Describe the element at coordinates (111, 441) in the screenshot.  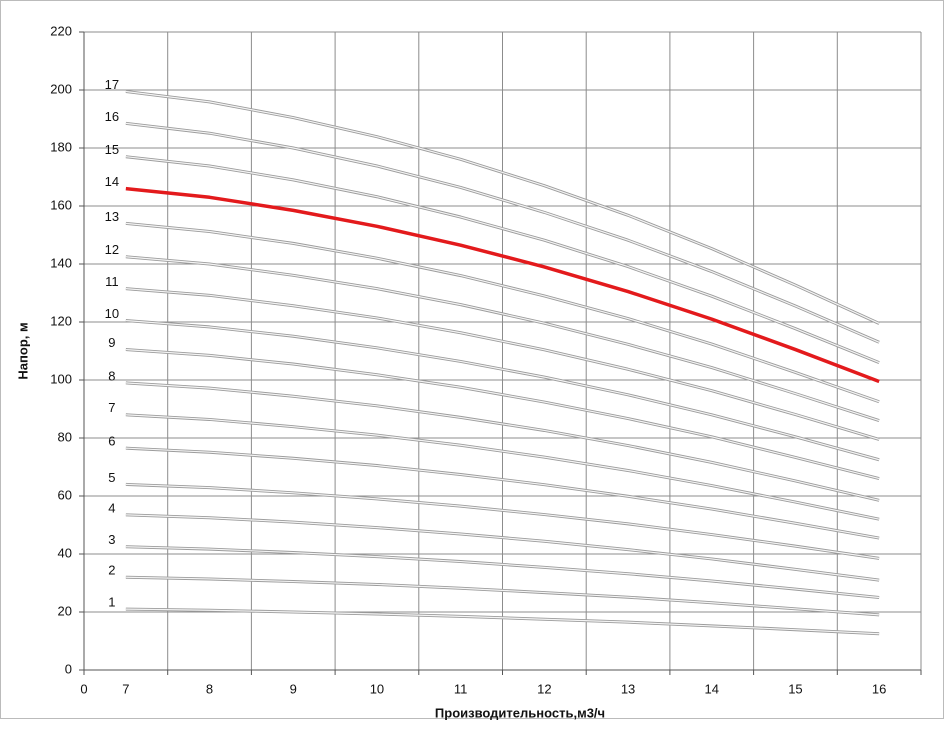
I see `curve-label: 6` at that location.